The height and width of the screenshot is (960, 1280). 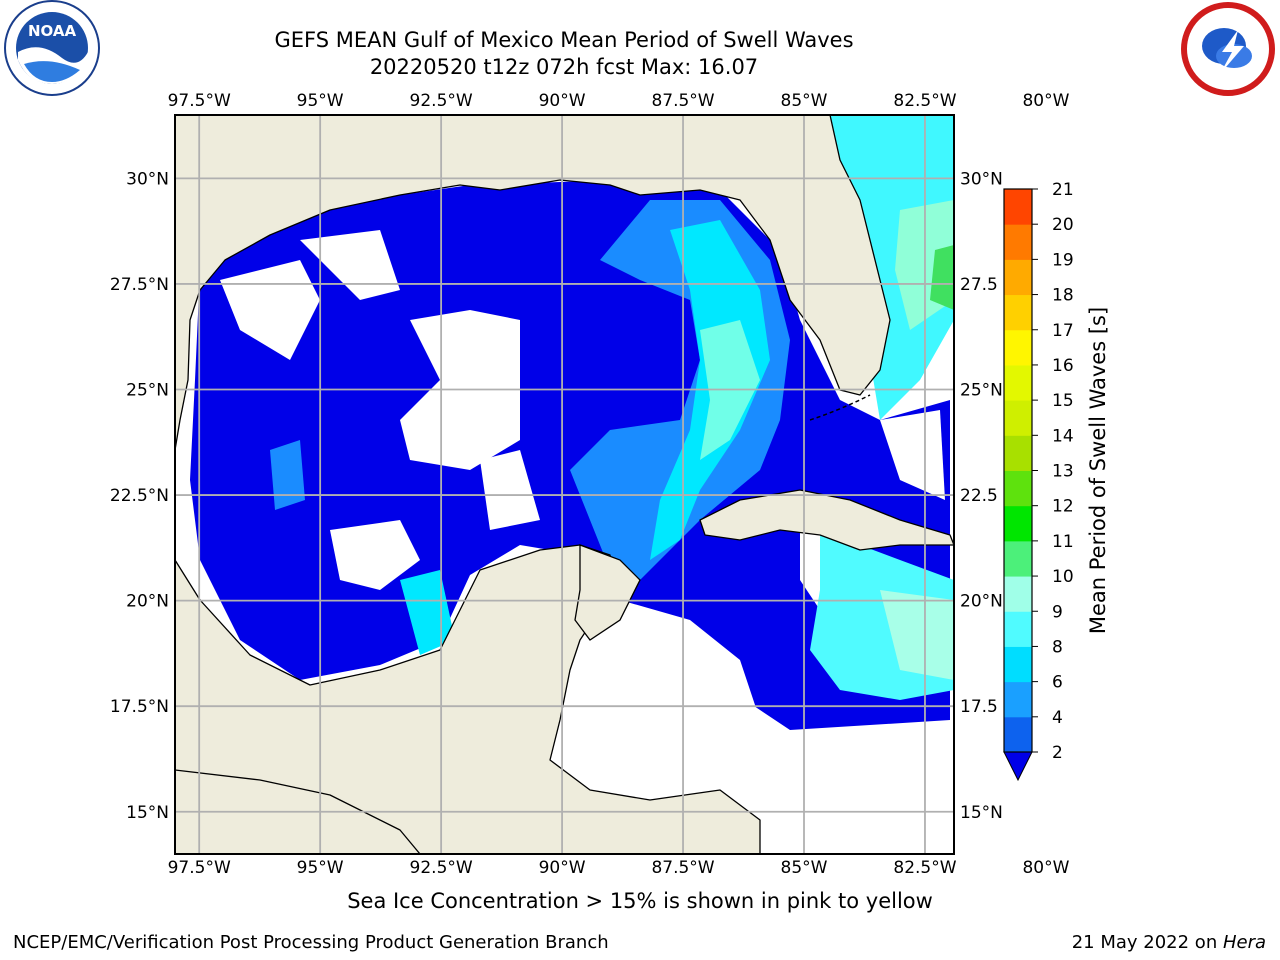 What do you see at coordinates (924, 101) in the screenshot?
I see `lon-tick-top: 82.5°W` at bounding box center [924, 101].